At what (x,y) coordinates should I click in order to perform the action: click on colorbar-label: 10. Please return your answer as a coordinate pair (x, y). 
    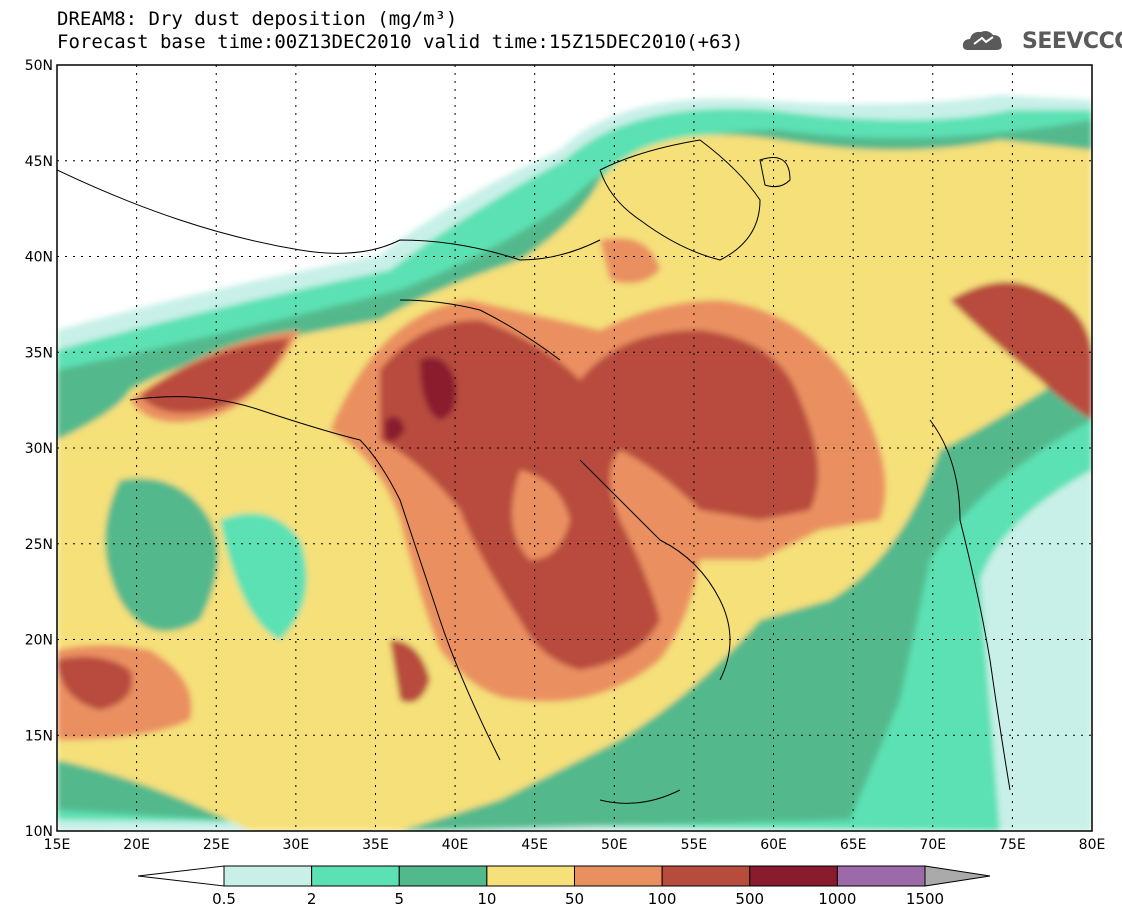
    Looking at the image, I should click on (486, 899).